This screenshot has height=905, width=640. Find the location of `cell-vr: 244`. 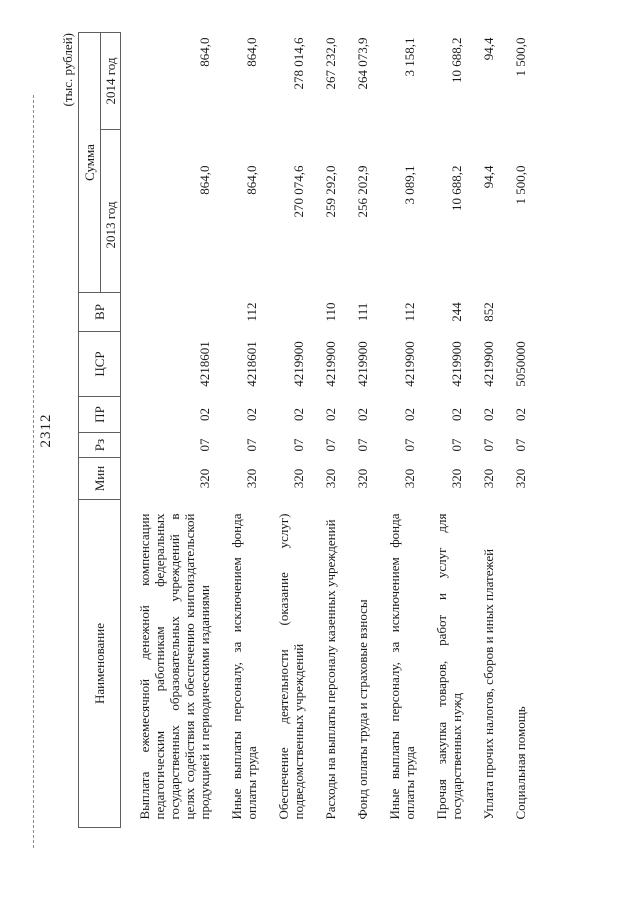

cell-vr: 244 is located at coordinates (456, 312).